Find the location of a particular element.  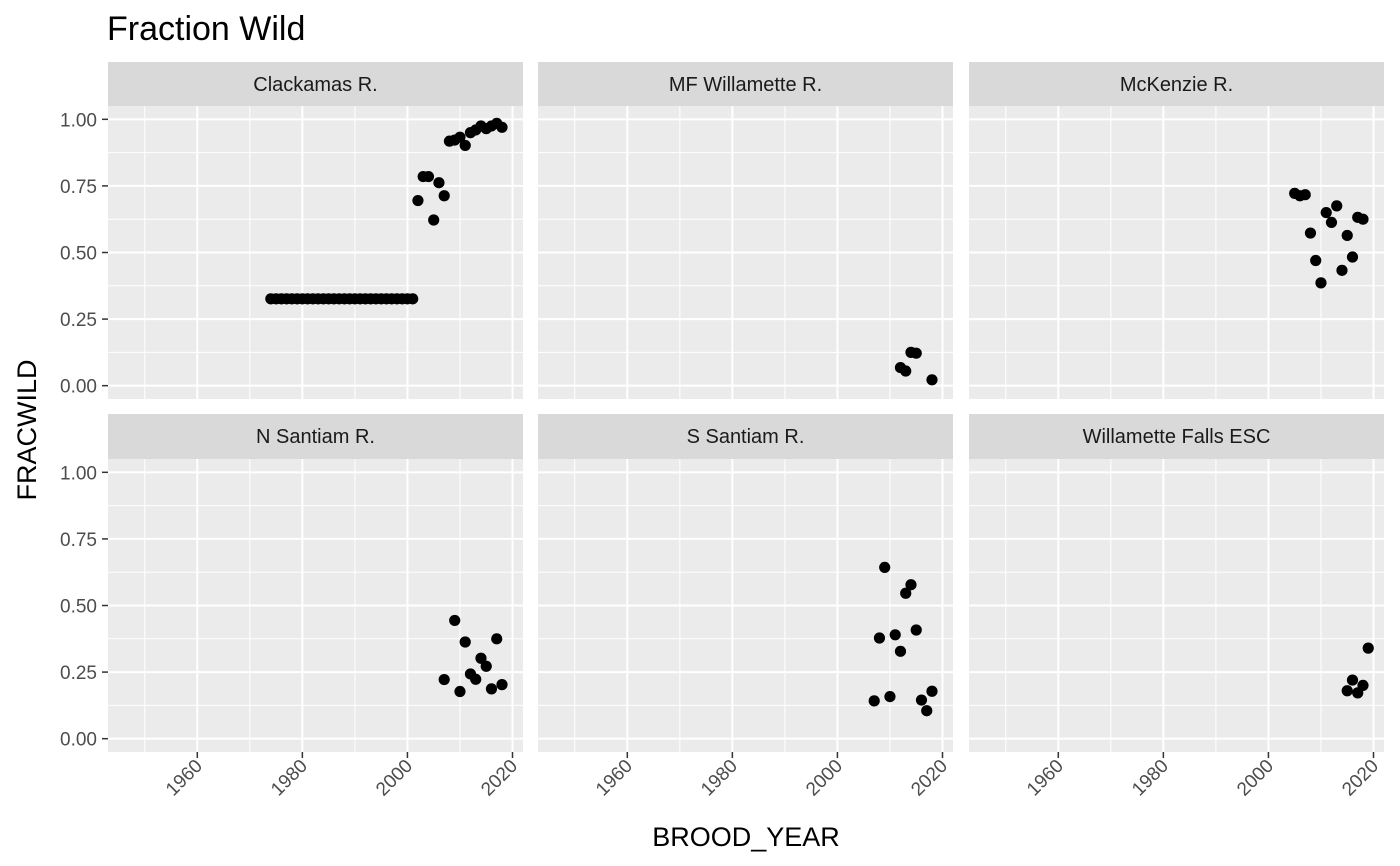

facet-panel: S Santiam R. 1960 1980 2000 2020 is located at coordinates (745, 607).